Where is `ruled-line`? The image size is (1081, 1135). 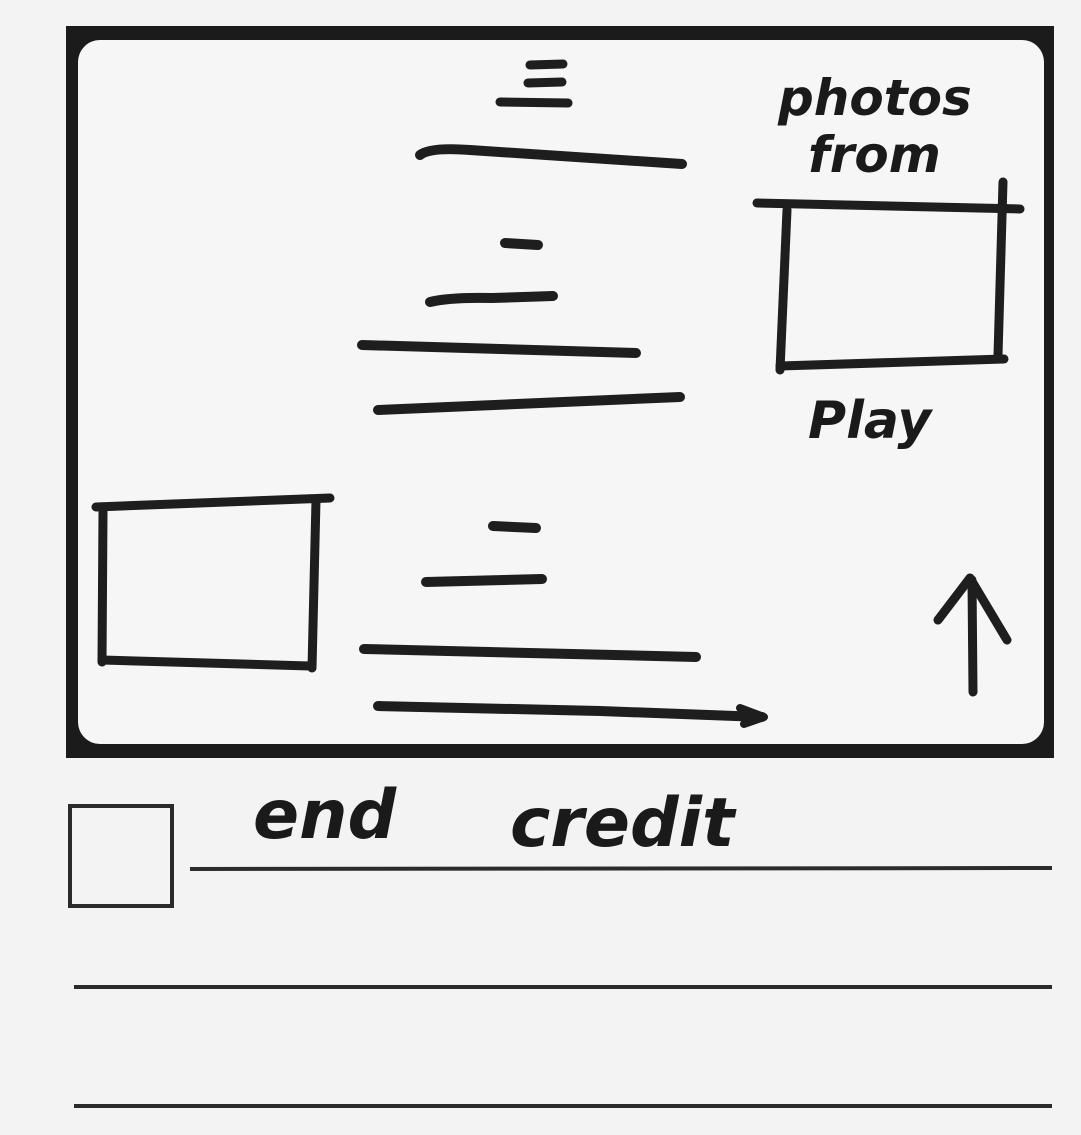 ruled-line is located at coordinates (621, 868).